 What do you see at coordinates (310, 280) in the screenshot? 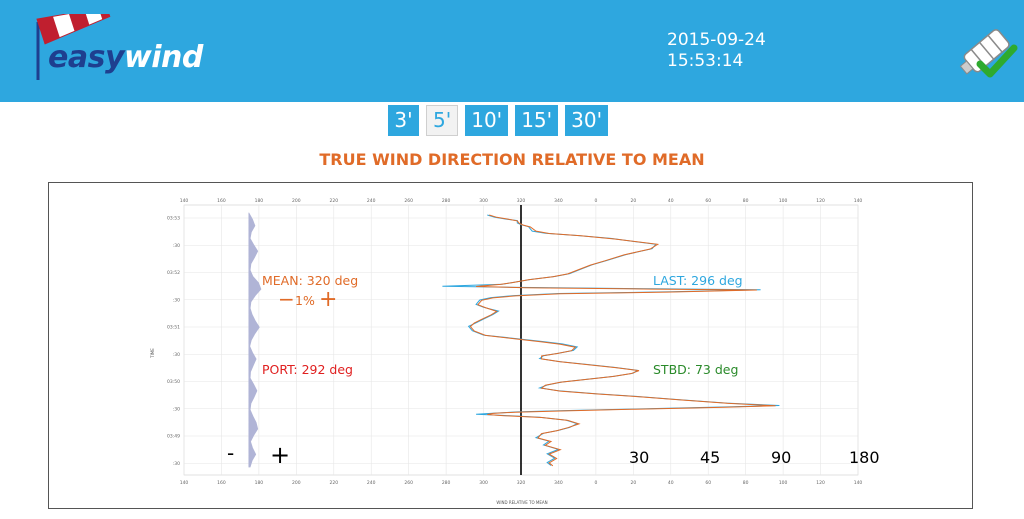
I see `mean-readout: MEAN: 320 deg` at bounding box center [310, 280].